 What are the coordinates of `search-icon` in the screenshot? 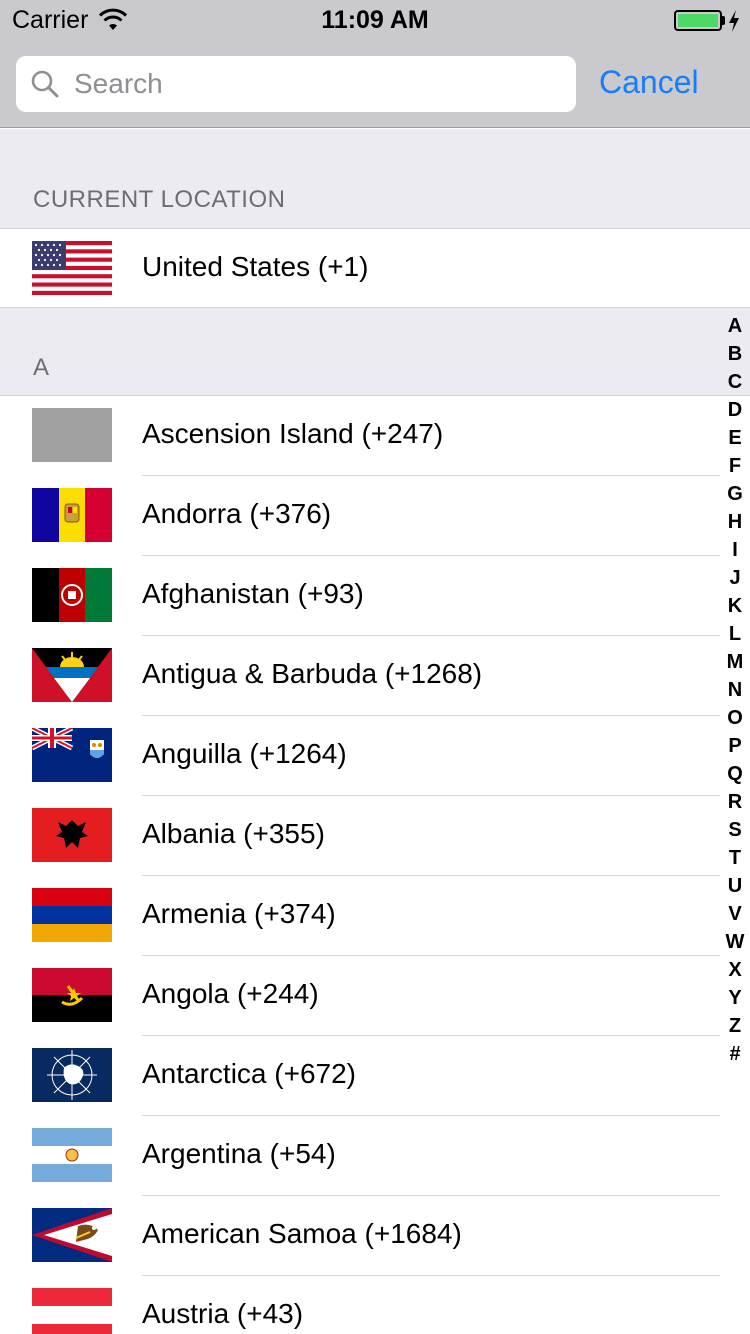 It's located at (45, 84).